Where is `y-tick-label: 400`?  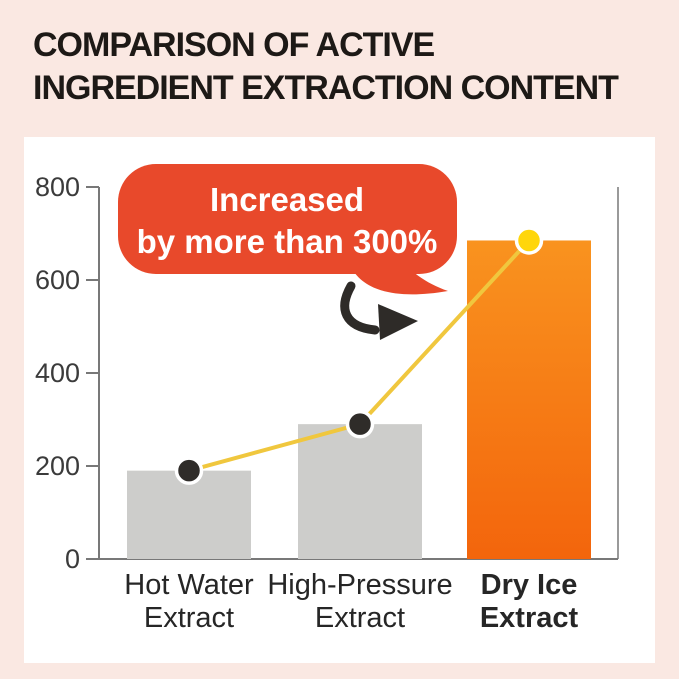 y-tick-label: 400 is located at coordinates (57, 373).